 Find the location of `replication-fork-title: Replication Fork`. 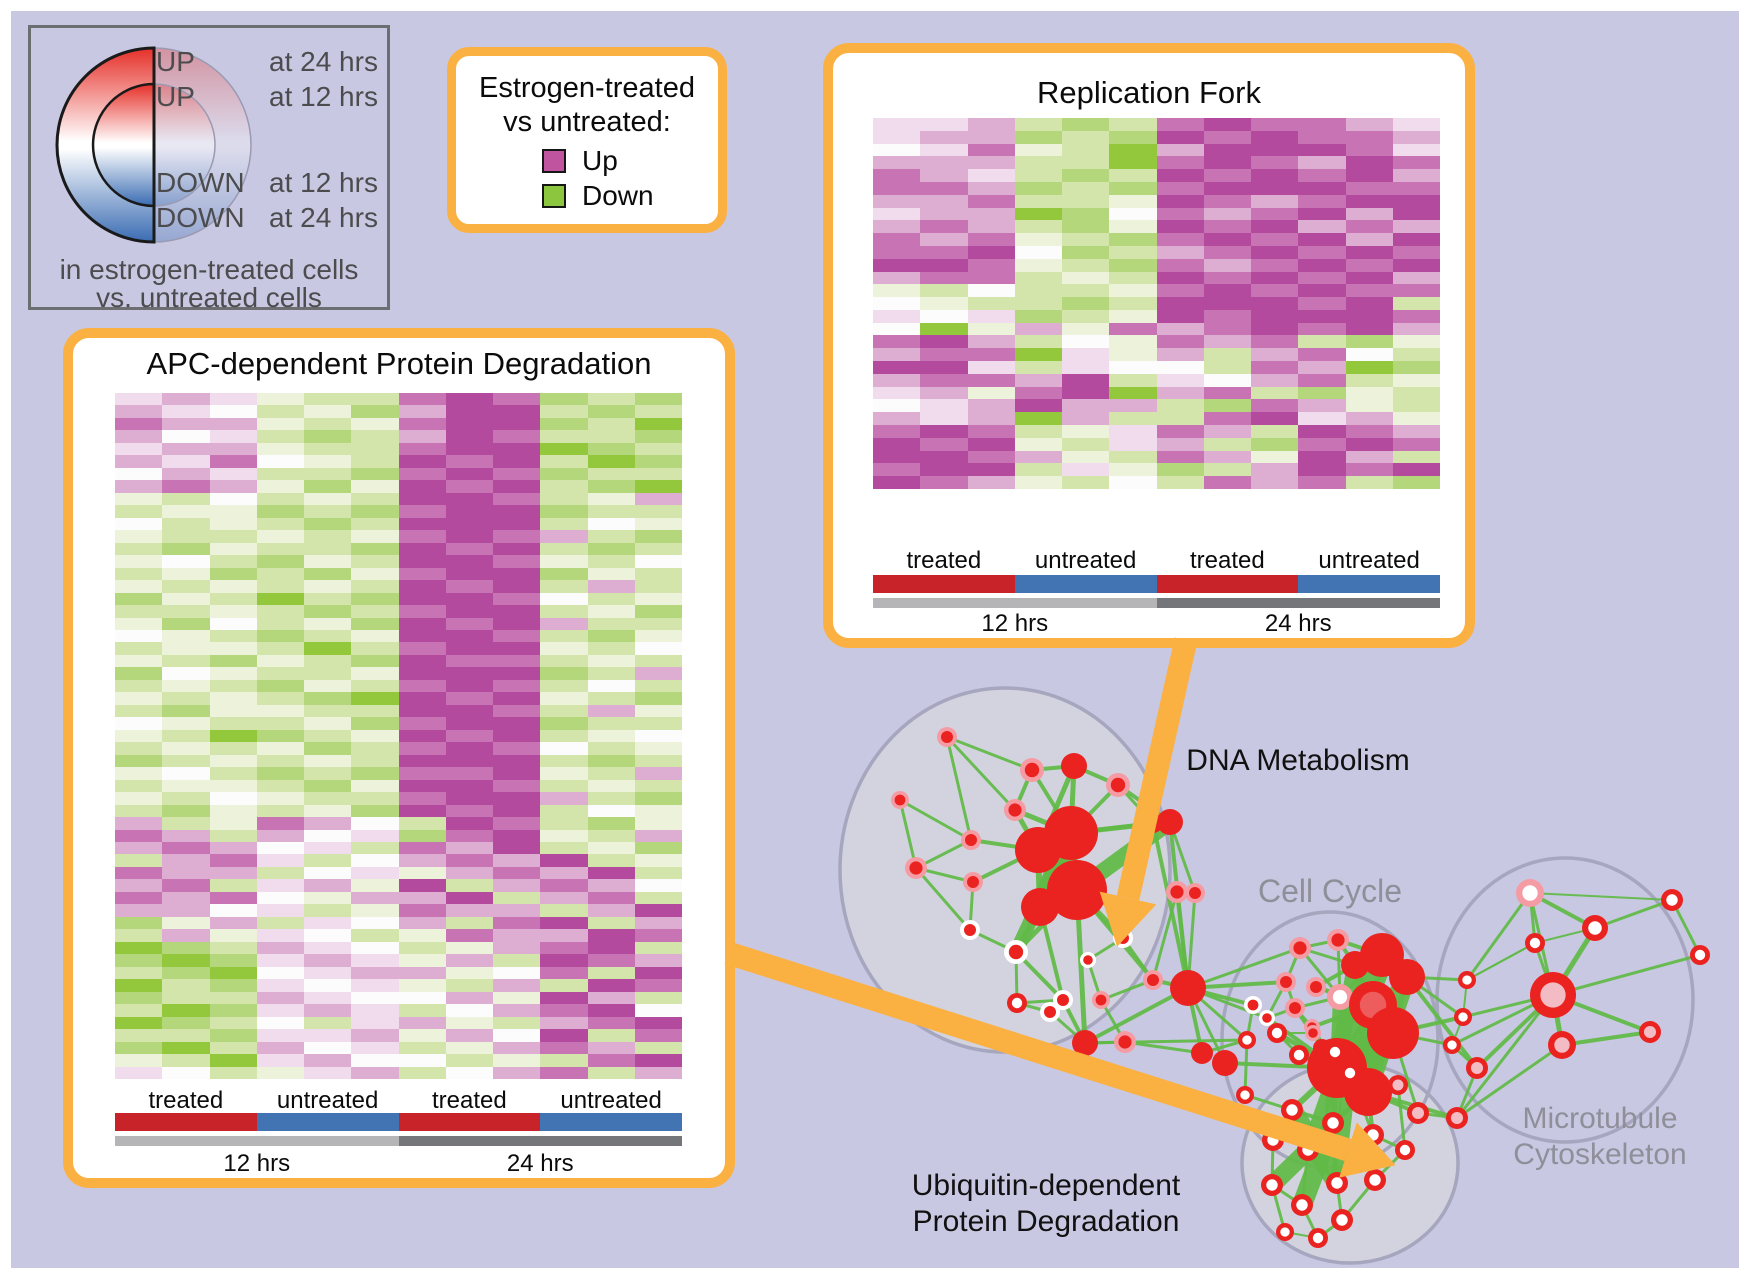

replication-fork-title: Replication Fork is located at coordinates (1149, 92).